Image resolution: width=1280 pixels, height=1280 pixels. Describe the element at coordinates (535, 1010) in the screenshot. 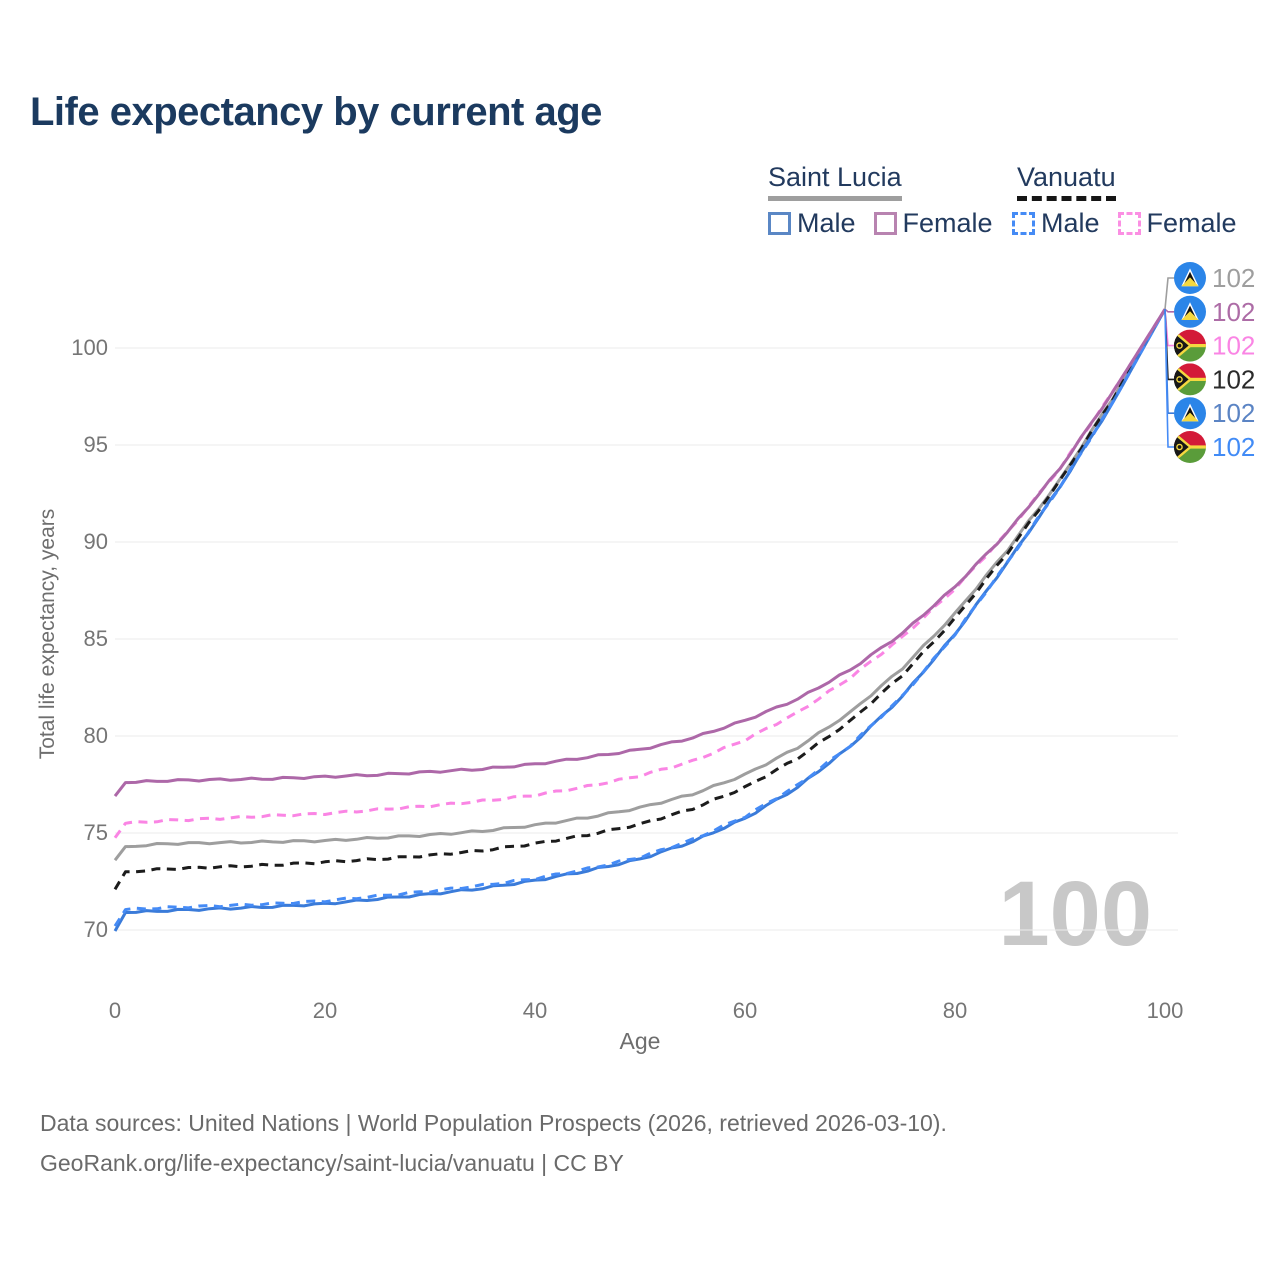

I see `x-tick-label: 40` at that location.